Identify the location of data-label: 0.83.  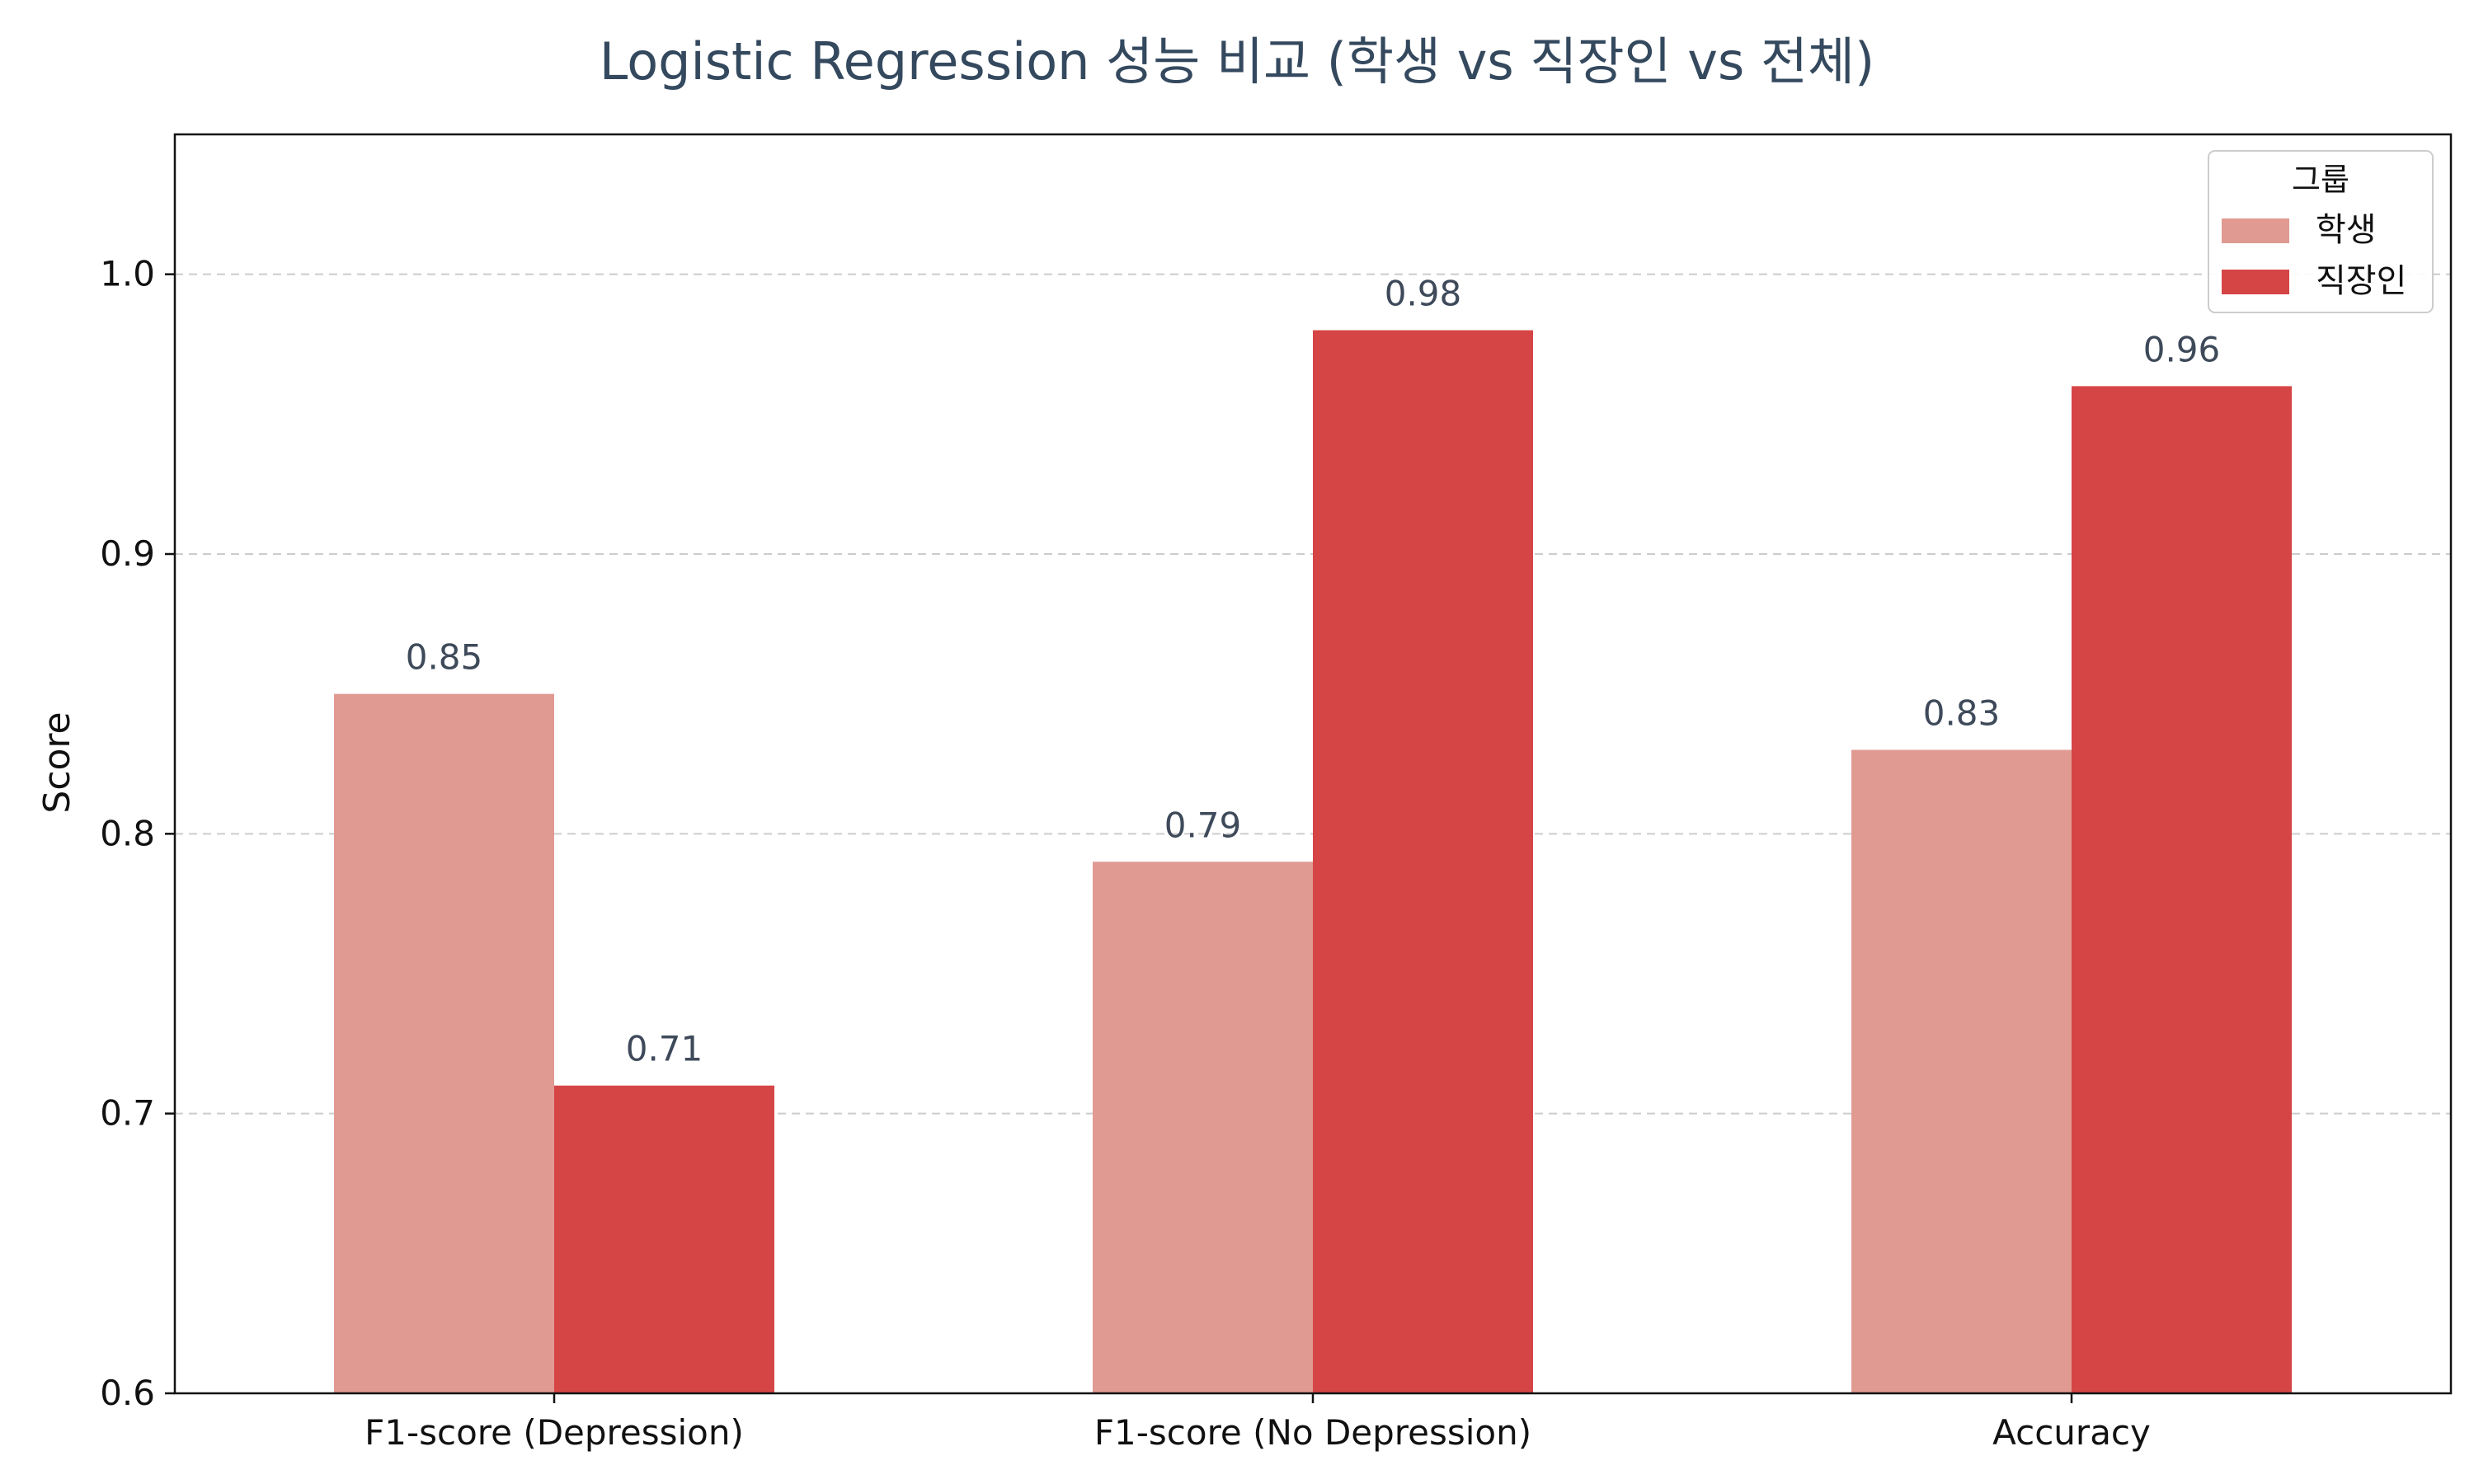
(1962, 713).